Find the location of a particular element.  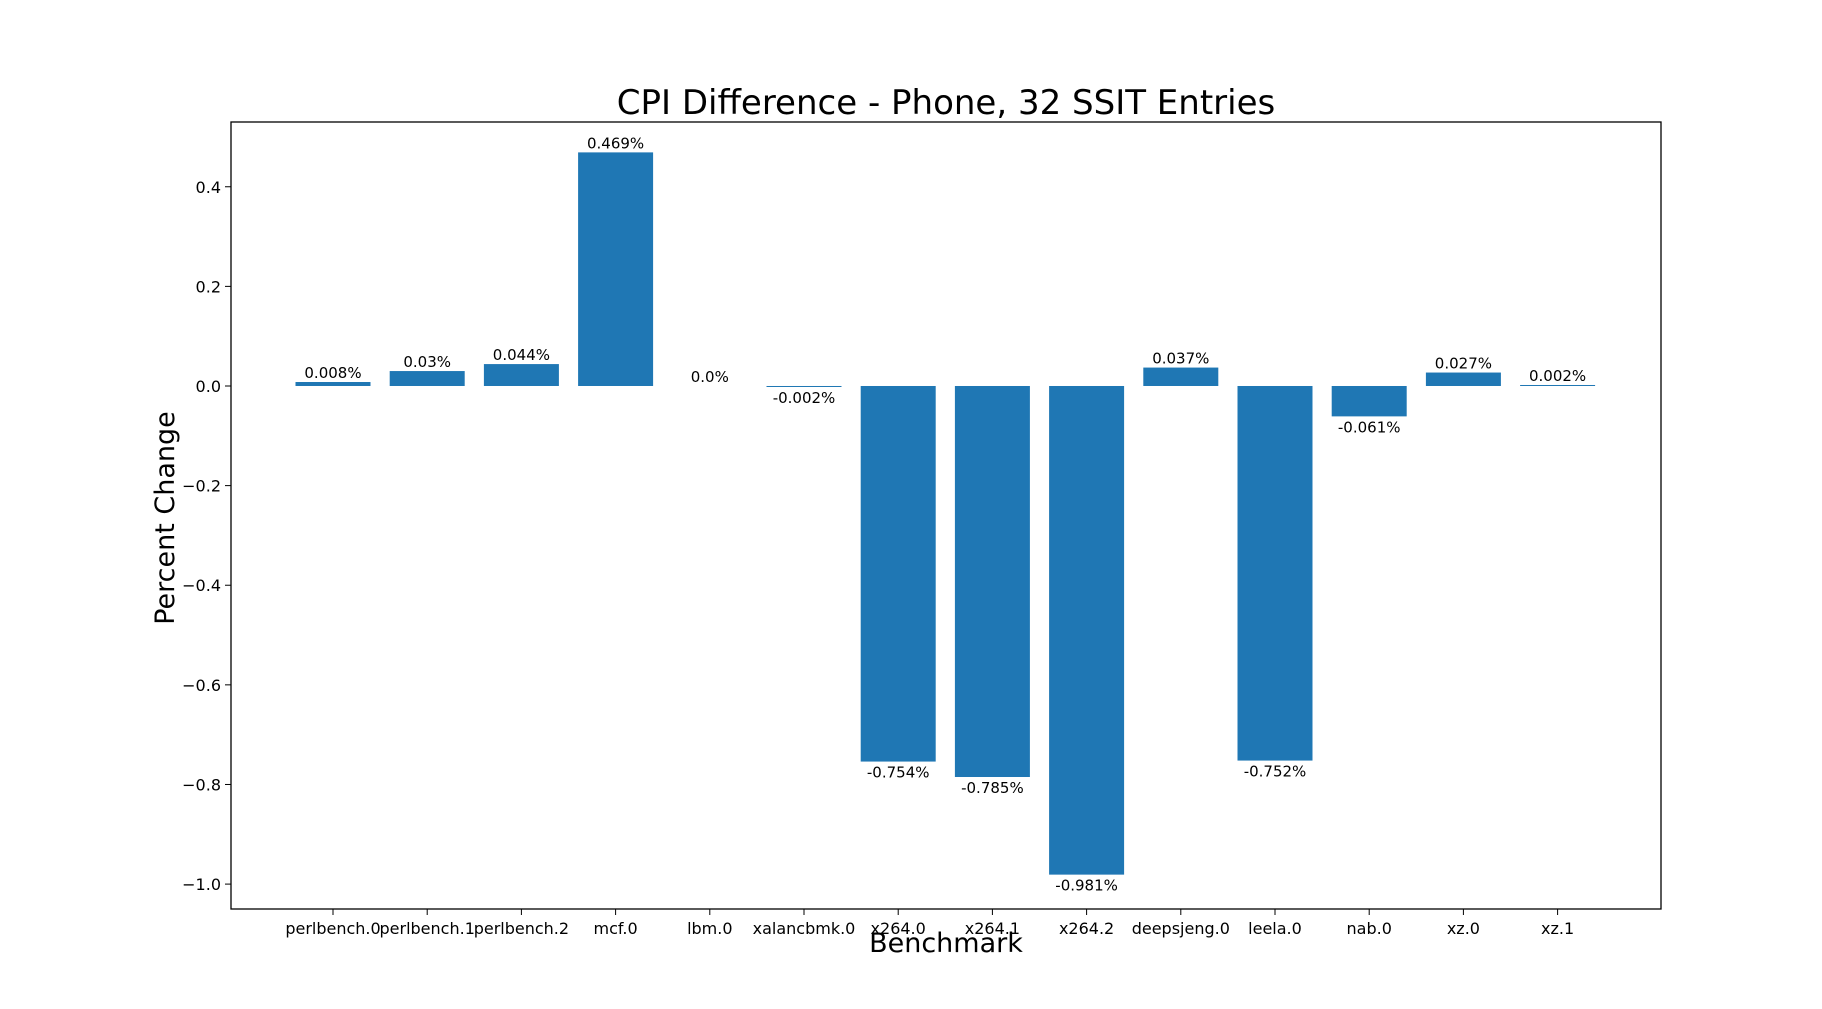

bar-xz.0 is located at coordinates (1463, 379).